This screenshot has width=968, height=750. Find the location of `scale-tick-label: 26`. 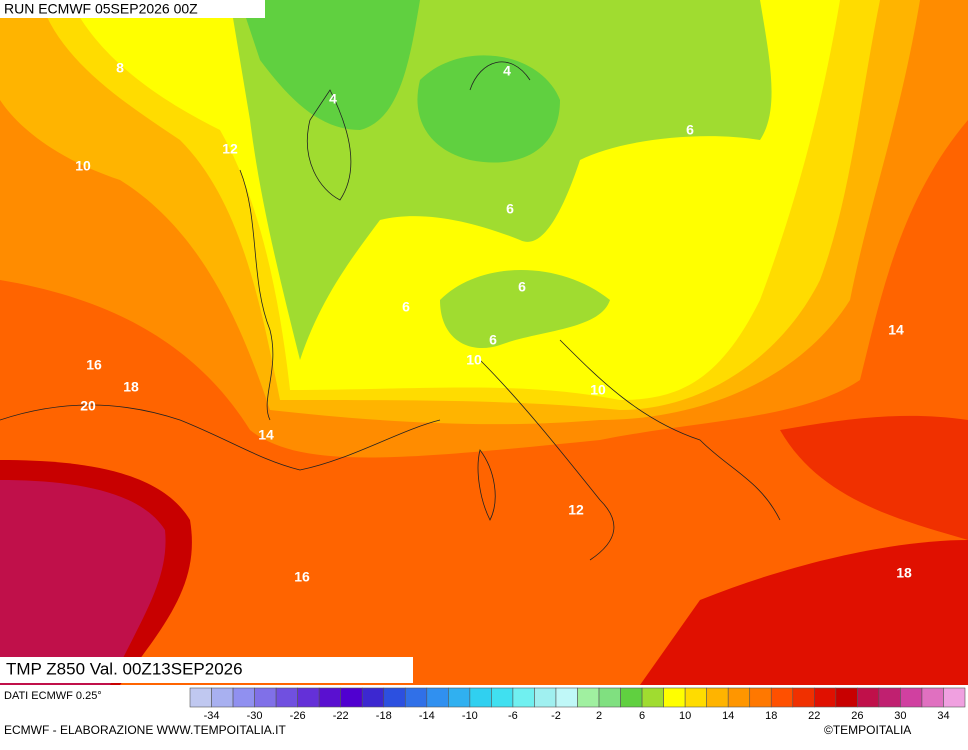

scale-tick-label: 26 is located at coordinates (857, 716).